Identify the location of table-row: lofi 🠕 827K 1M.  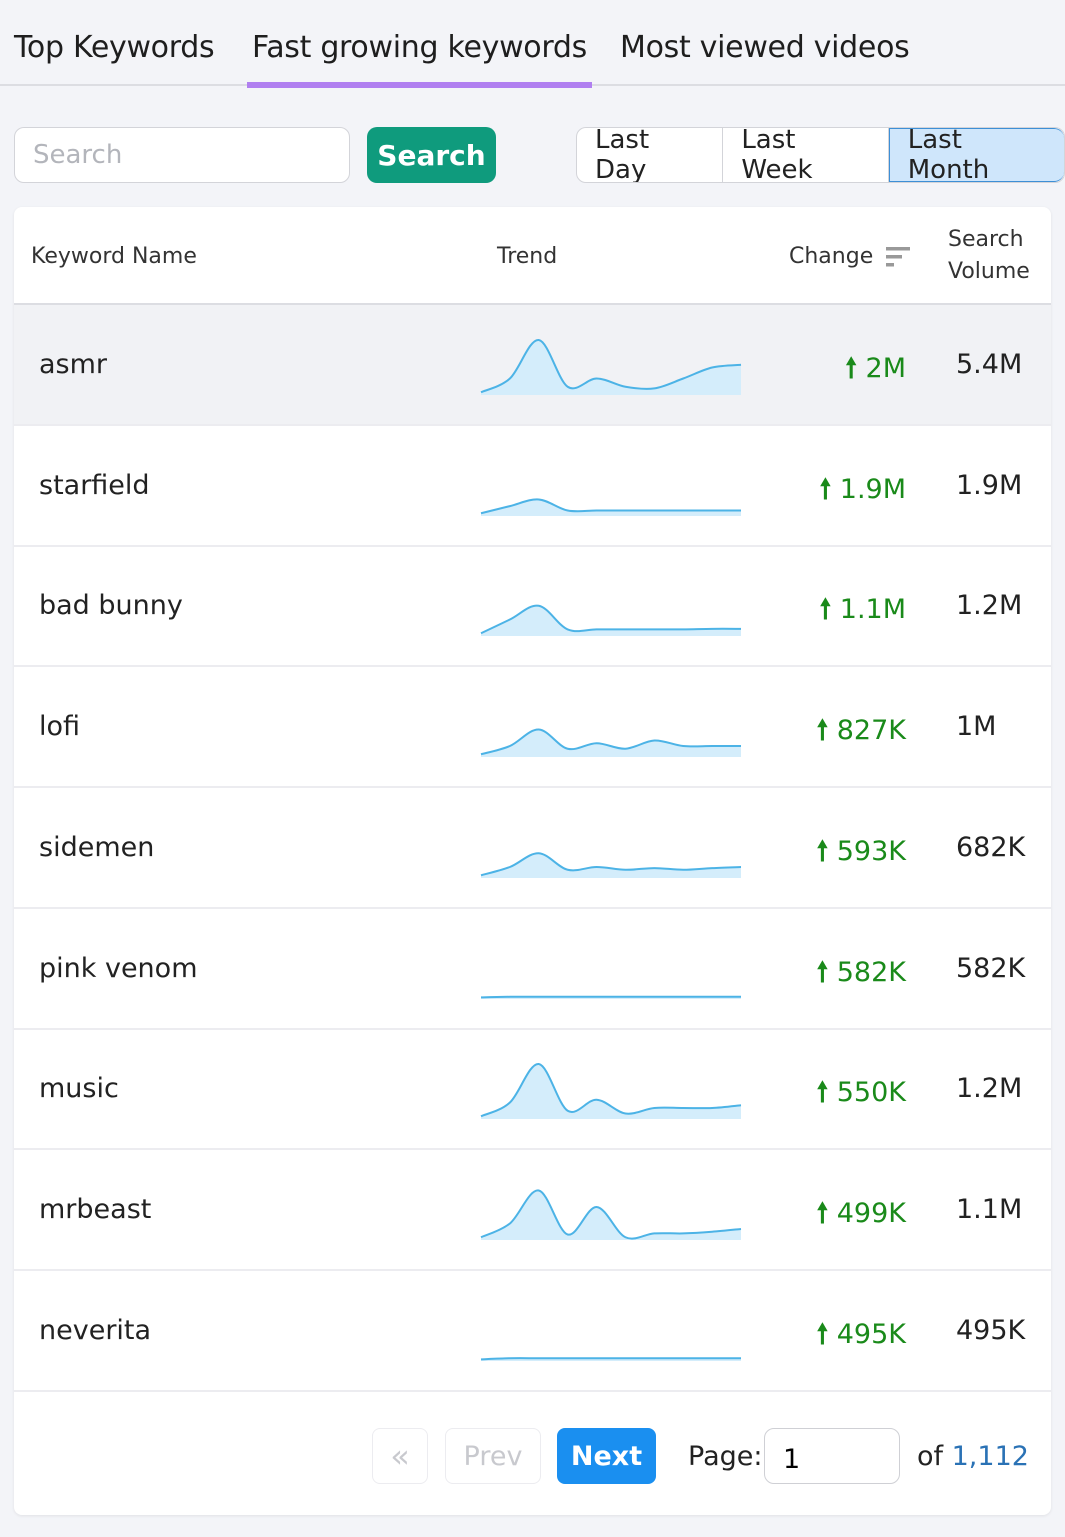
(532, 728).